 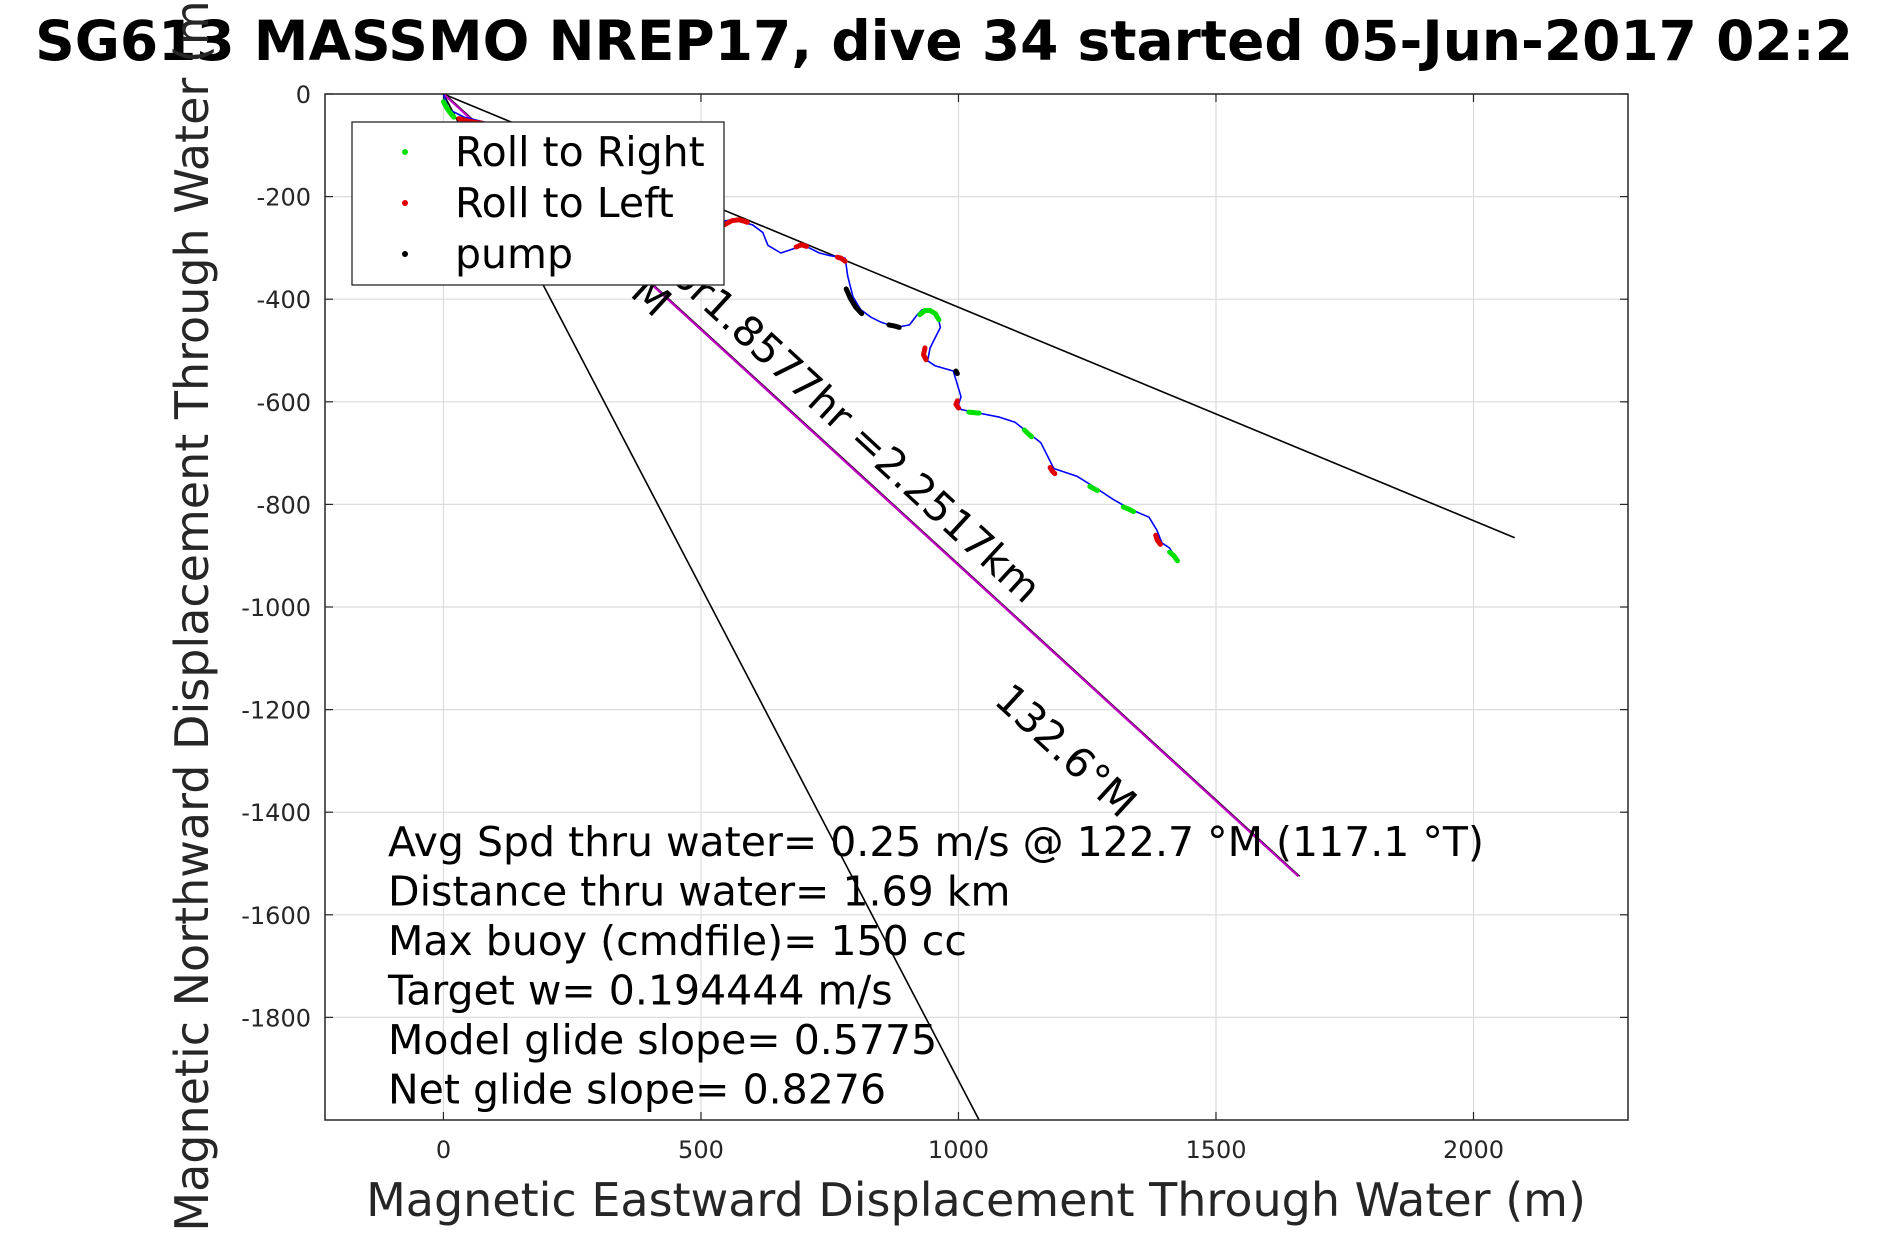 What do you see at coordinates (640, 991) in the screenshot?
I see `stats-line: Target w= 0.194444 m/s` at bounding box center [640, 991].